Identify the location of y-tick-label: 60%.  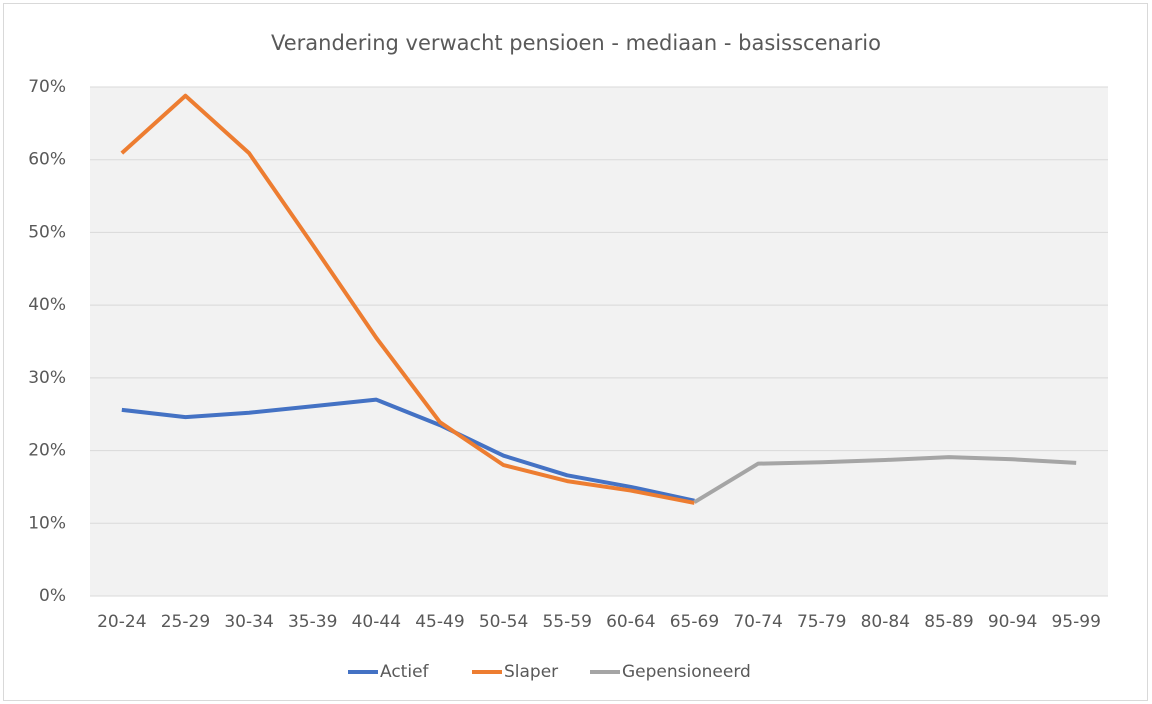
(47, 160).